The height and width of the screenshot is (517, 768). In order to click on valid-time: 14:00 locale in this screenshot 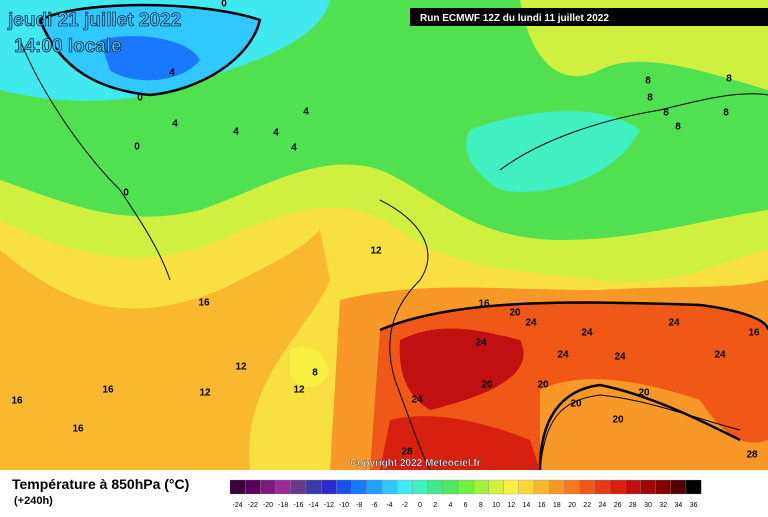, I will do `click(68, 46)`.